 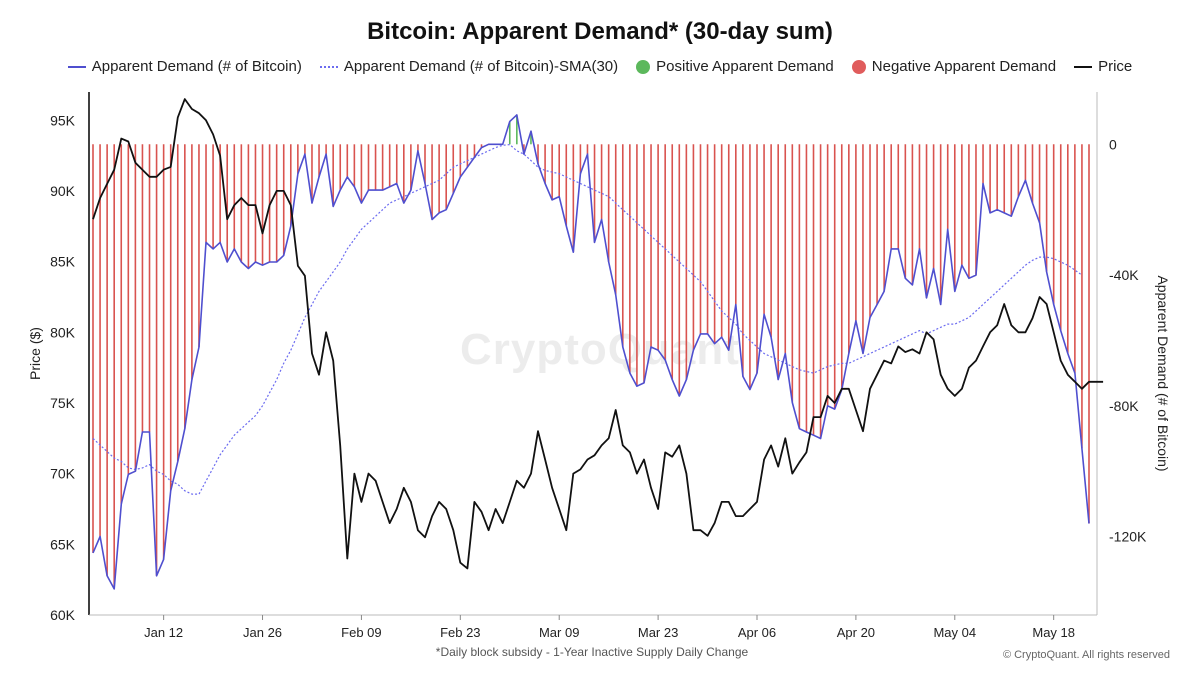 I want to click on legend-item-apparent-demand: Apparent Demand (# of Bitcoin), so click(x=184, y=66).